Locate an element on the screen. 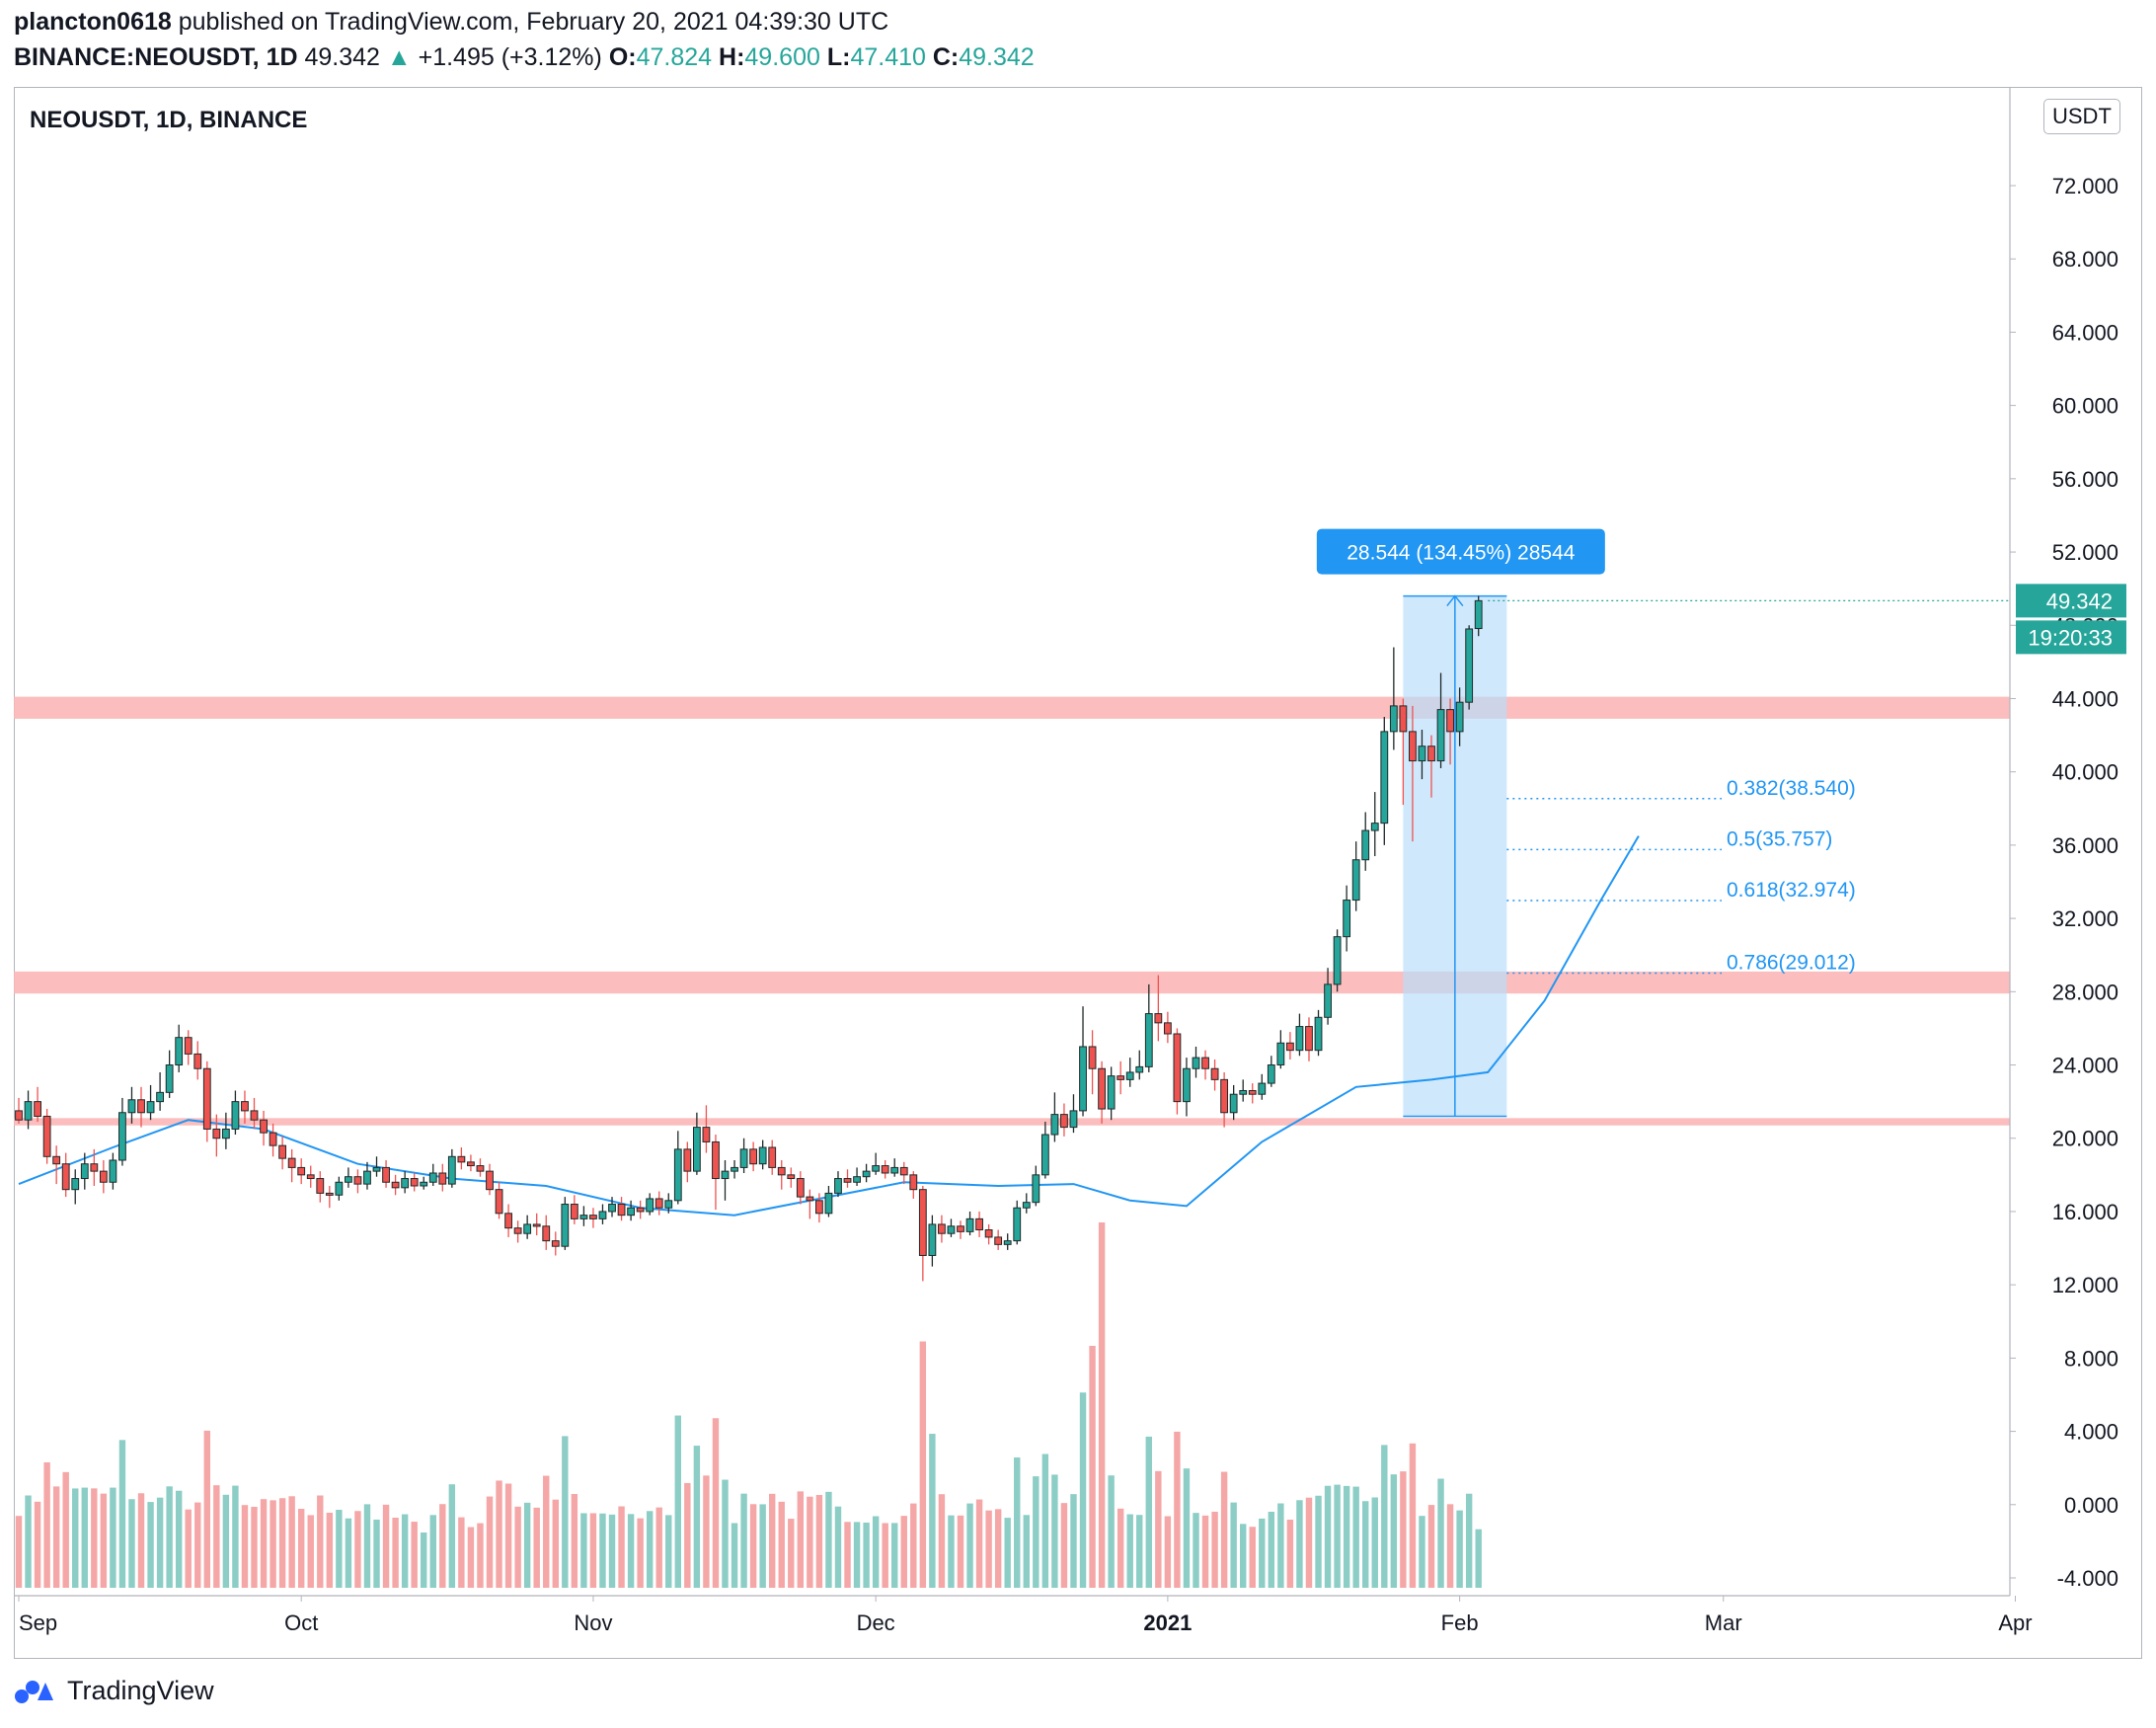  time-tick-label: Sep is located at coordinates (38, 1622).